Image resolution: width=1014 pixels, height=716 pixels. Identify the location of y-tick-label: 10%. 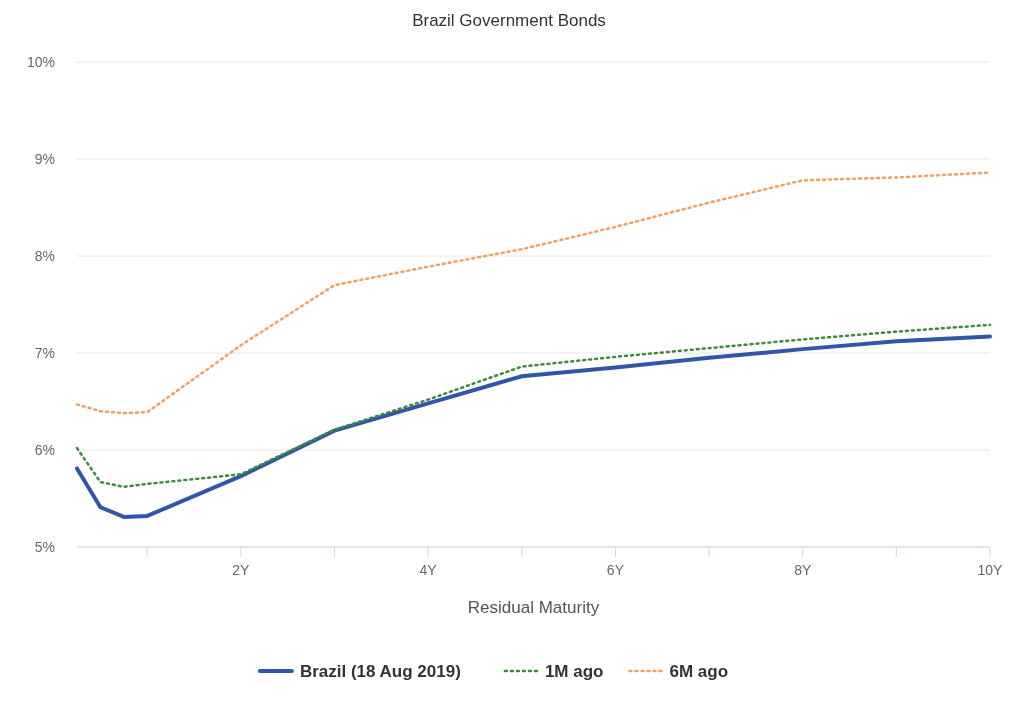
(40, 62).